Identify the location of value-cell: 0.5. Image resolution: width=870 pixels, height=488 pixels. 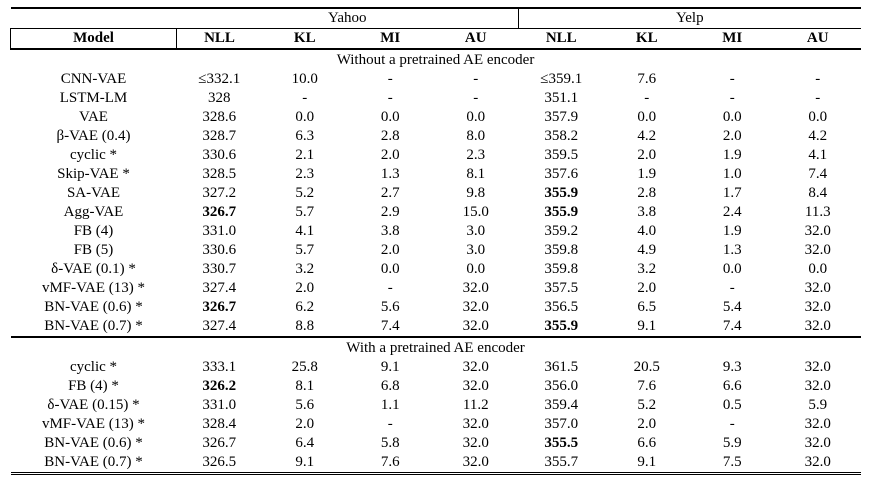
(732, 405).